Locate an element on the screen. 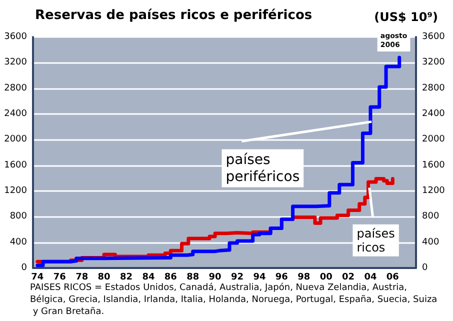 The height and width of the screenshot is (321, 453). x-tick-label: 74 is located at coordinates (37, 277).